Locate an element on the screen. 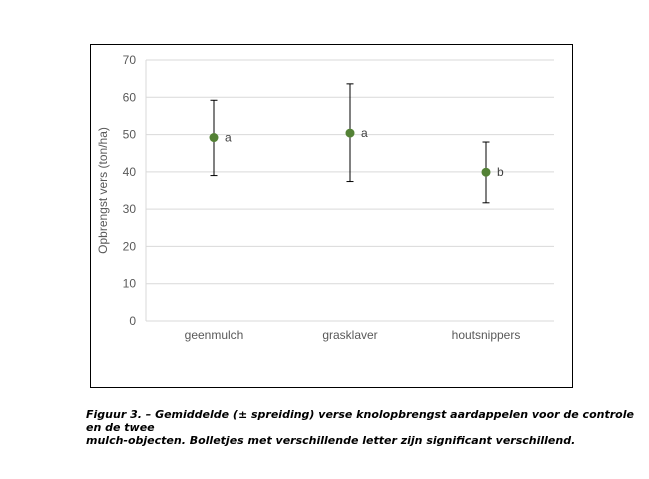  x-category-labels: geenmulch grasklaver houtsnippers is located at coordinates (353, 335).